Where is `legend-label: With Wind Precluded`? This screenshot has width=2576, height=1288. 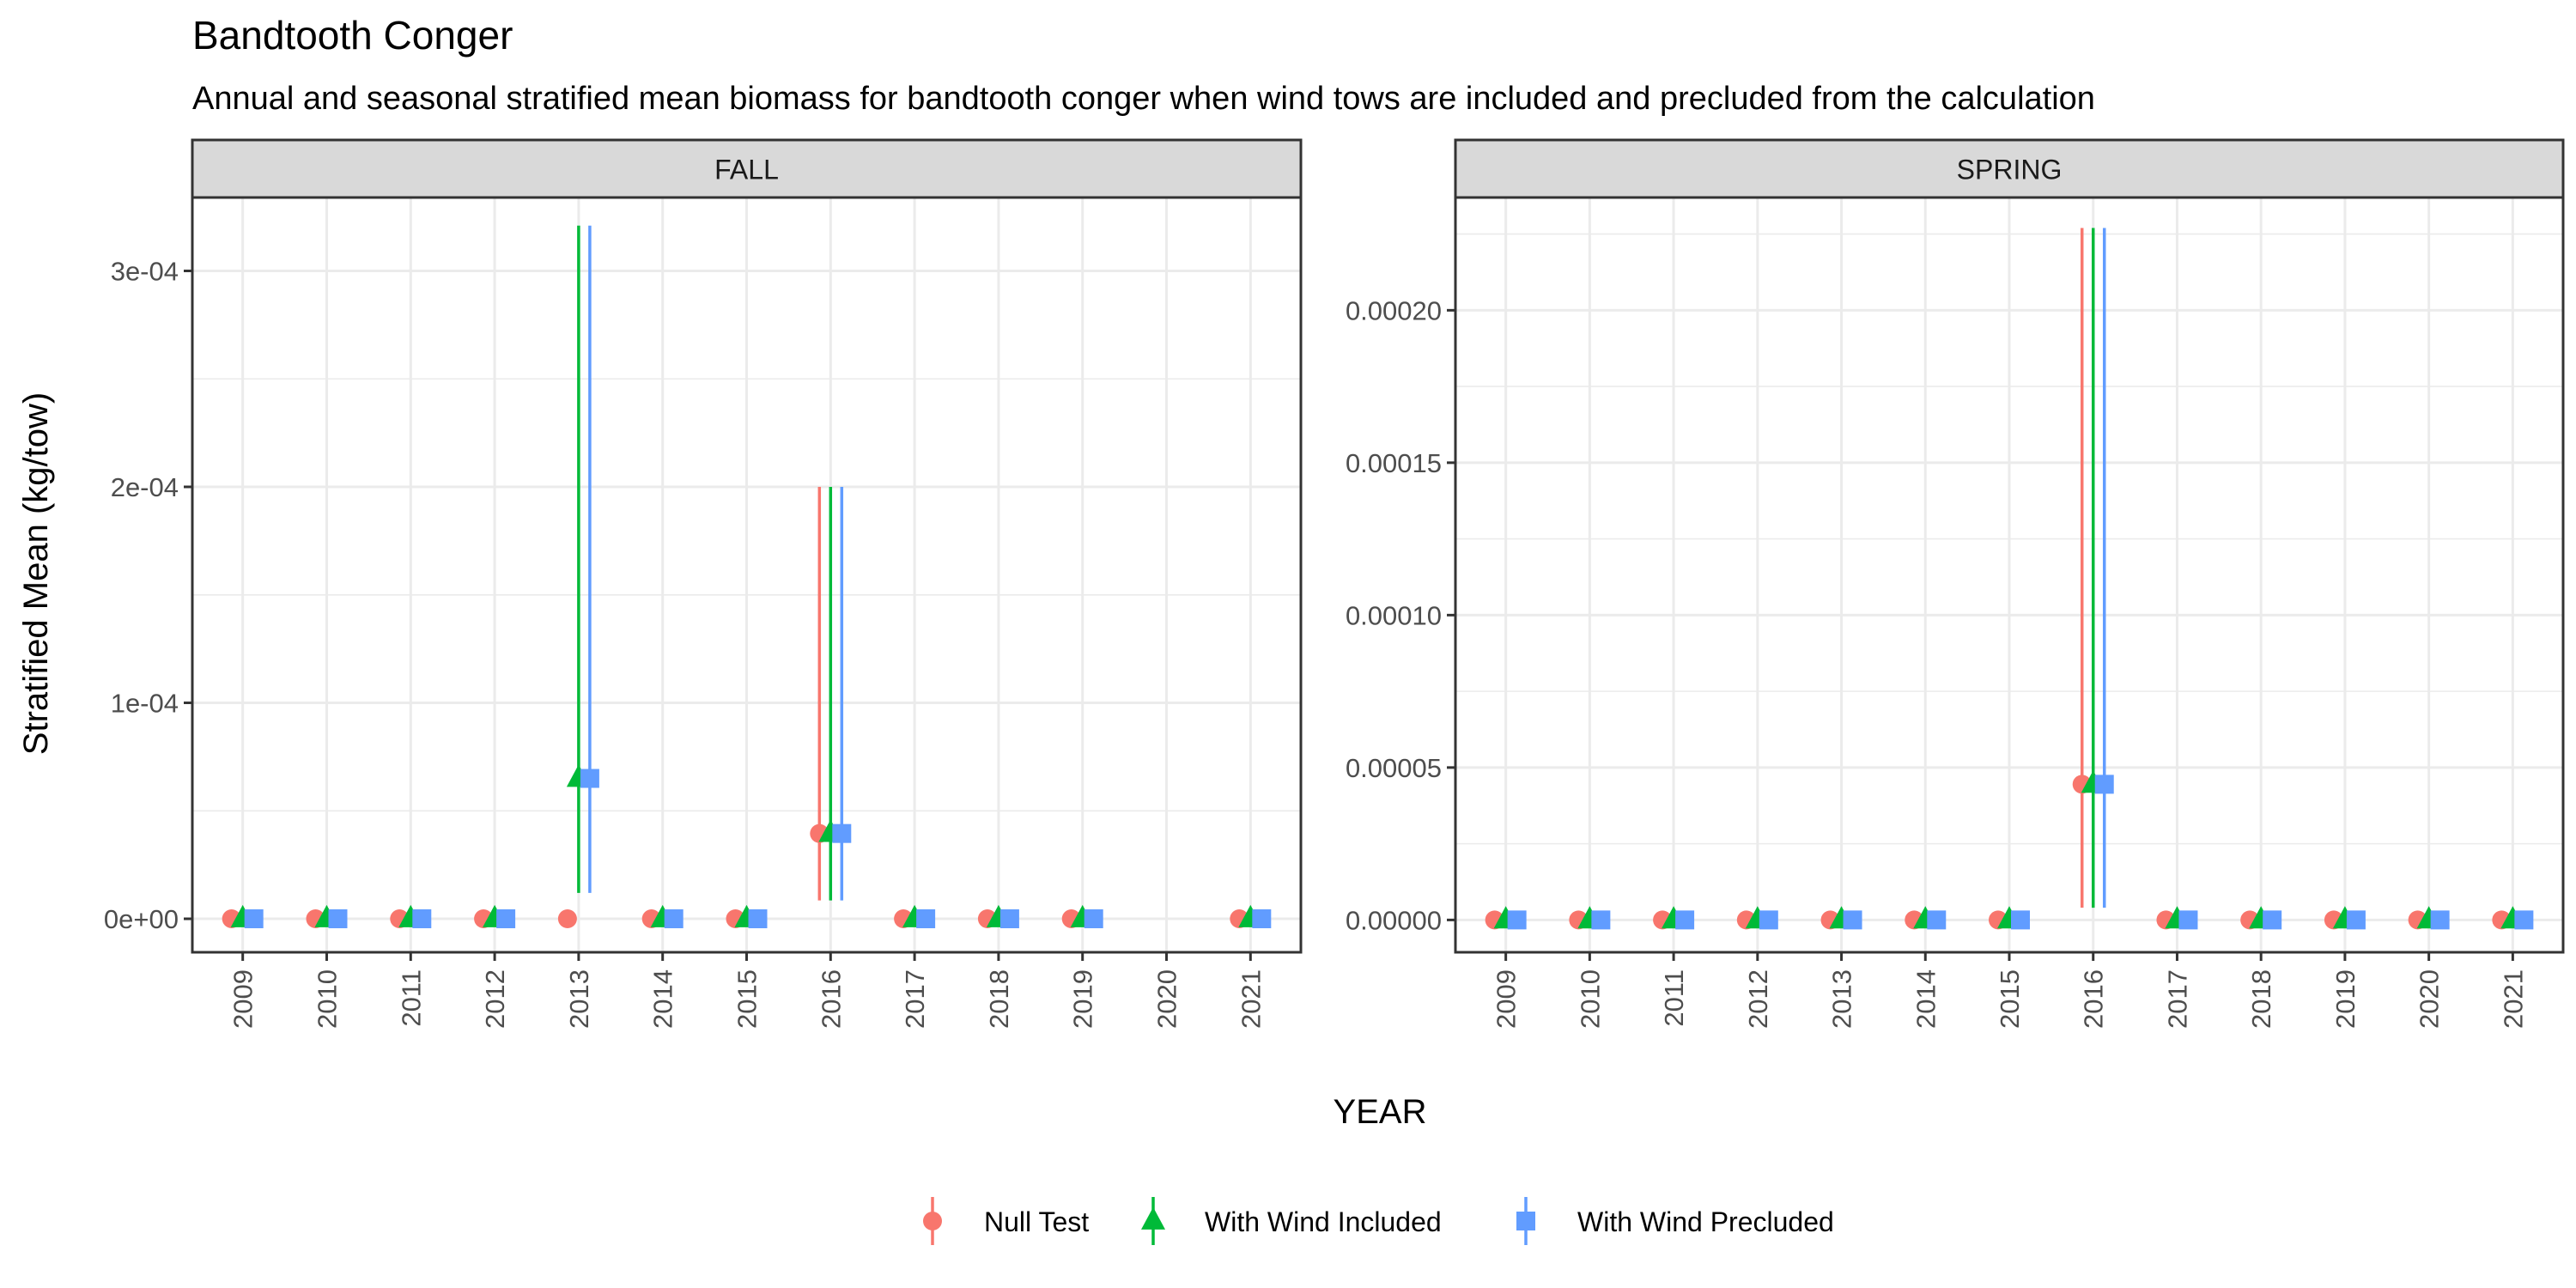
legend-label: With Wind Precluded is located at coordinates (1705, 1221).